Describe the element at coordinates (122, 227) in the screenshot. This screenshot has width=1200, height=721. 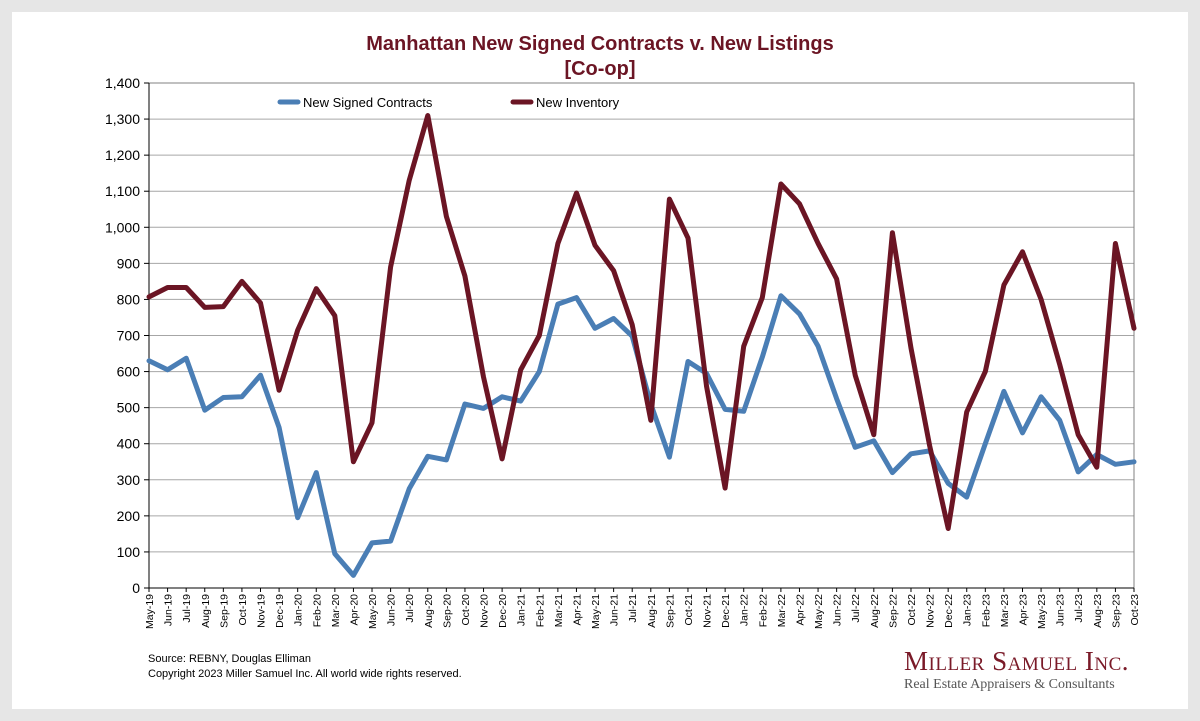
I see `y-tick-label: 1,000` at that location.